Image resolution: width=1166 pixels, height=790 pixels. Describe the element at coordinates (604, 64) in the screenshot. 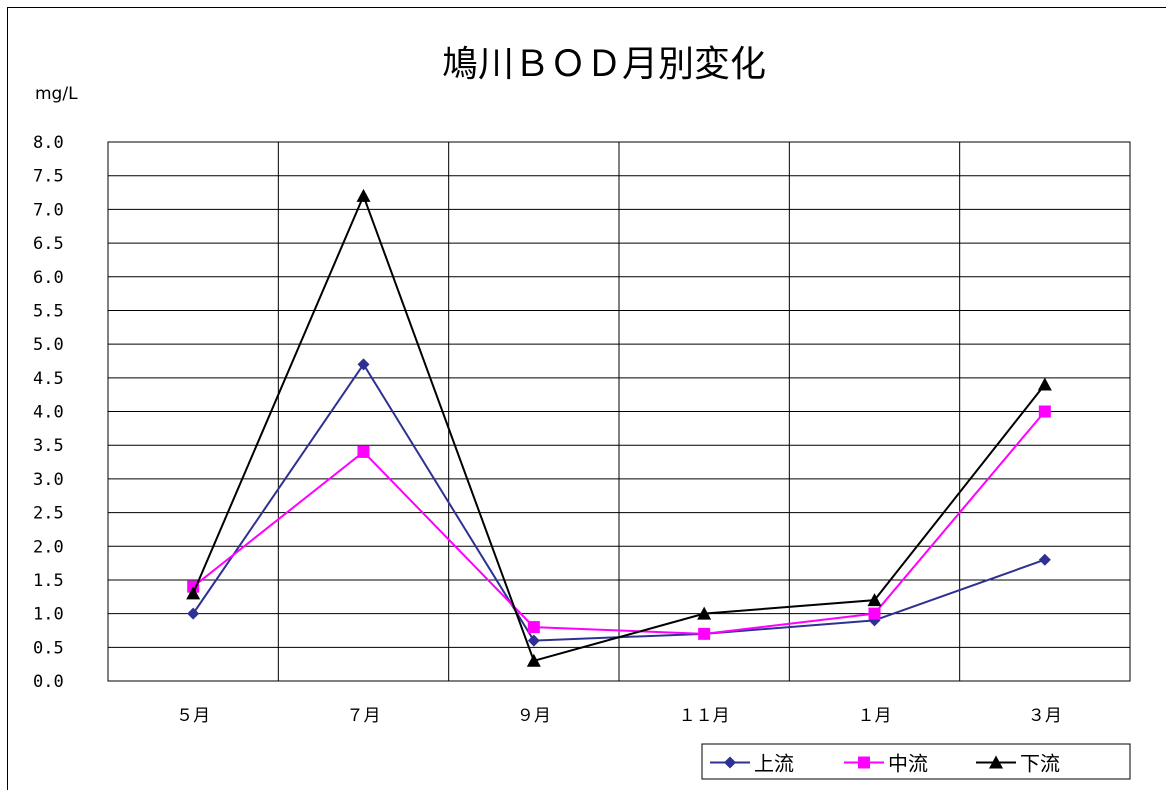

I see `chart-title: 鳩川ＢＯＤ月別変化` at that location.